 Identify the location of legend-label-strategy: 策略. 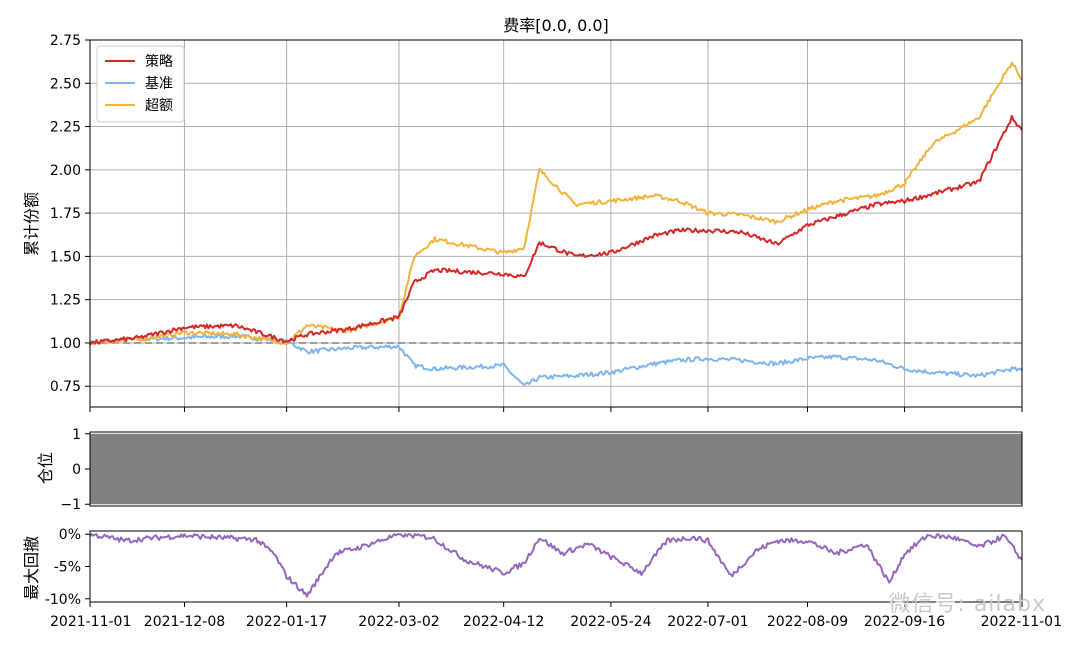
(159, 61).